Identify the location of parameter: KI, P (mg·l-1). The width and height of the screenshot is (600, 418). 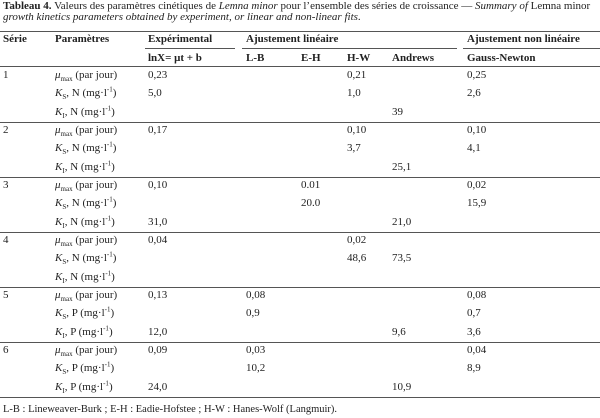
(84, 332).